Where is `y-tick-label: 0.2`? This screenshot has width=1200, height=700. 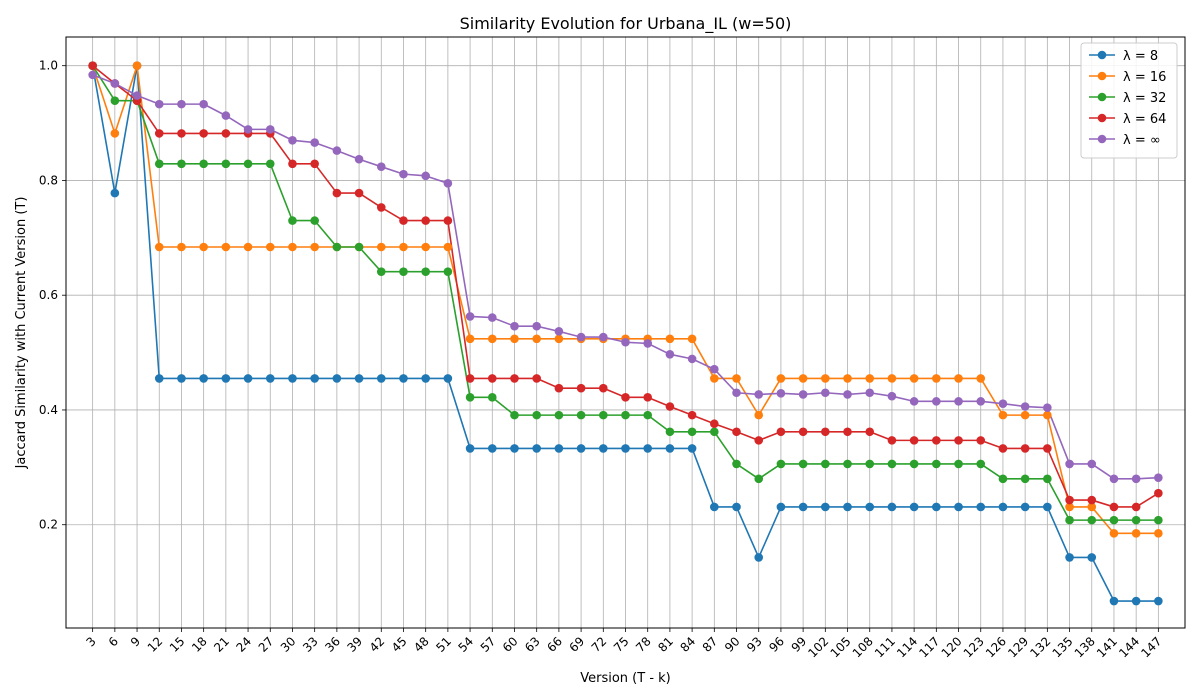 y-tick-label: 0.2 is located at coordinates (48, 525).